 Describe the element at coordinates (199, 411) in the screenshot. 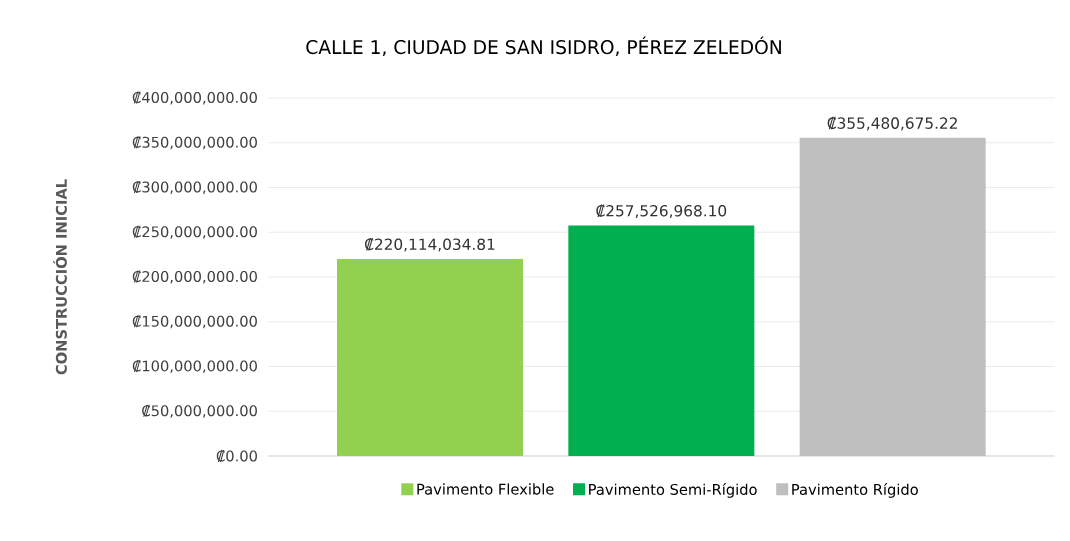

I see `y-tick-label: ₡50,000,000.00` at that location.